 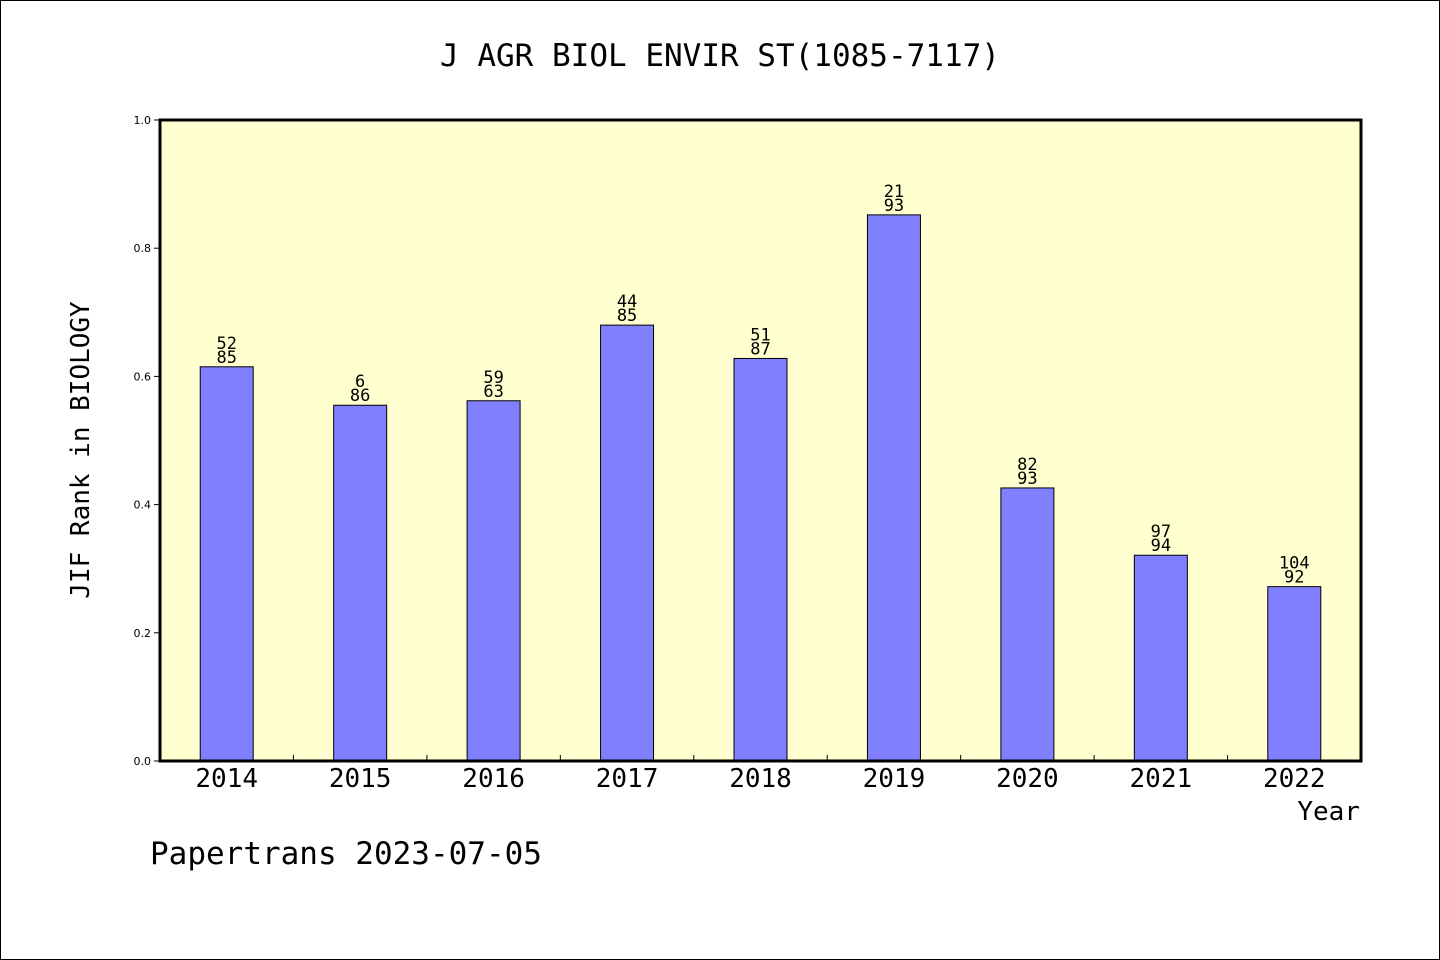 What do you see at coordinates (360, 779) in the screenshot?
I see `x-tick-label-2015: 2015` at bounding box center [360, 779].